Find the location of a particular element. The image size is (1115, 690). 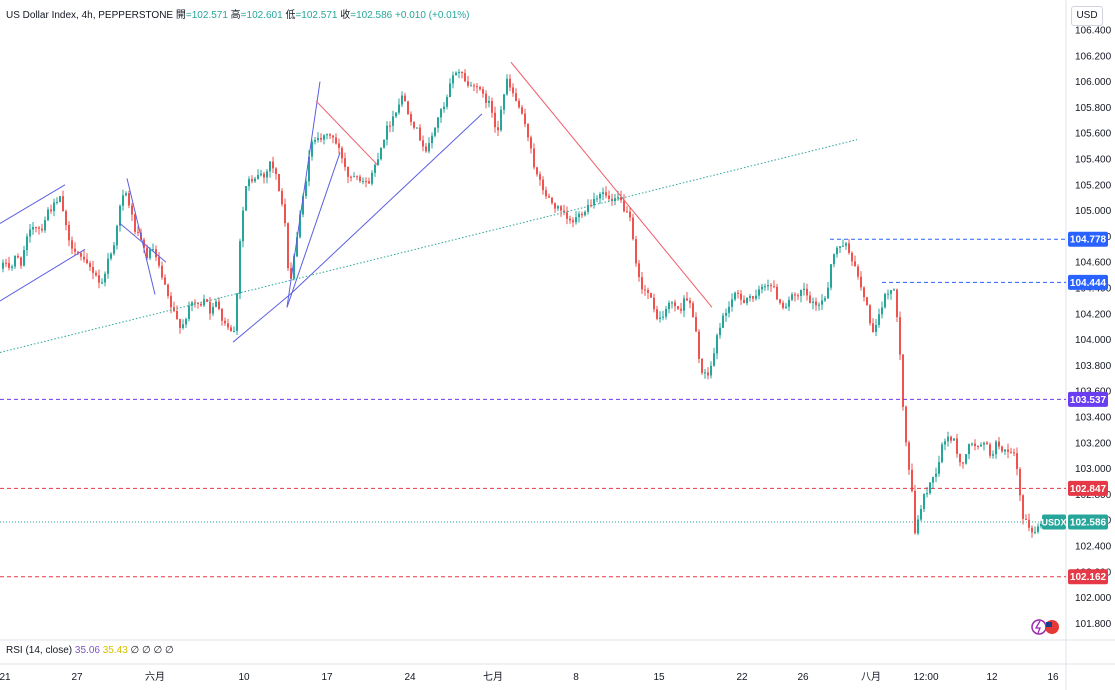

y-tick-label: 105.400 is located at coordinates (1093, 160).